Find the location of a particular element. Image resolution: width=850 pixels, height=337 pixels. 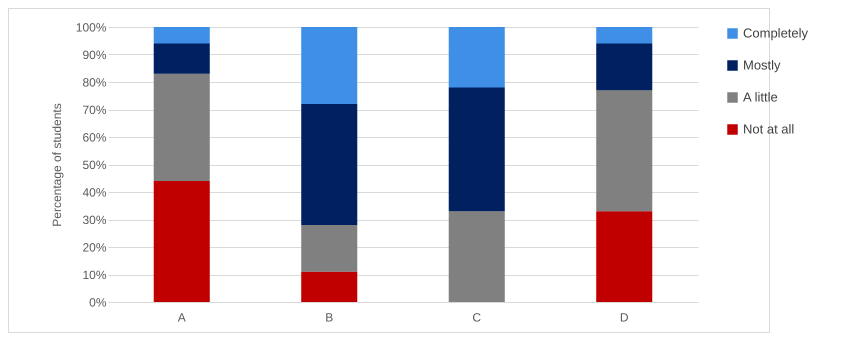

x-tick-label: A is located at coordinates (182, 317).